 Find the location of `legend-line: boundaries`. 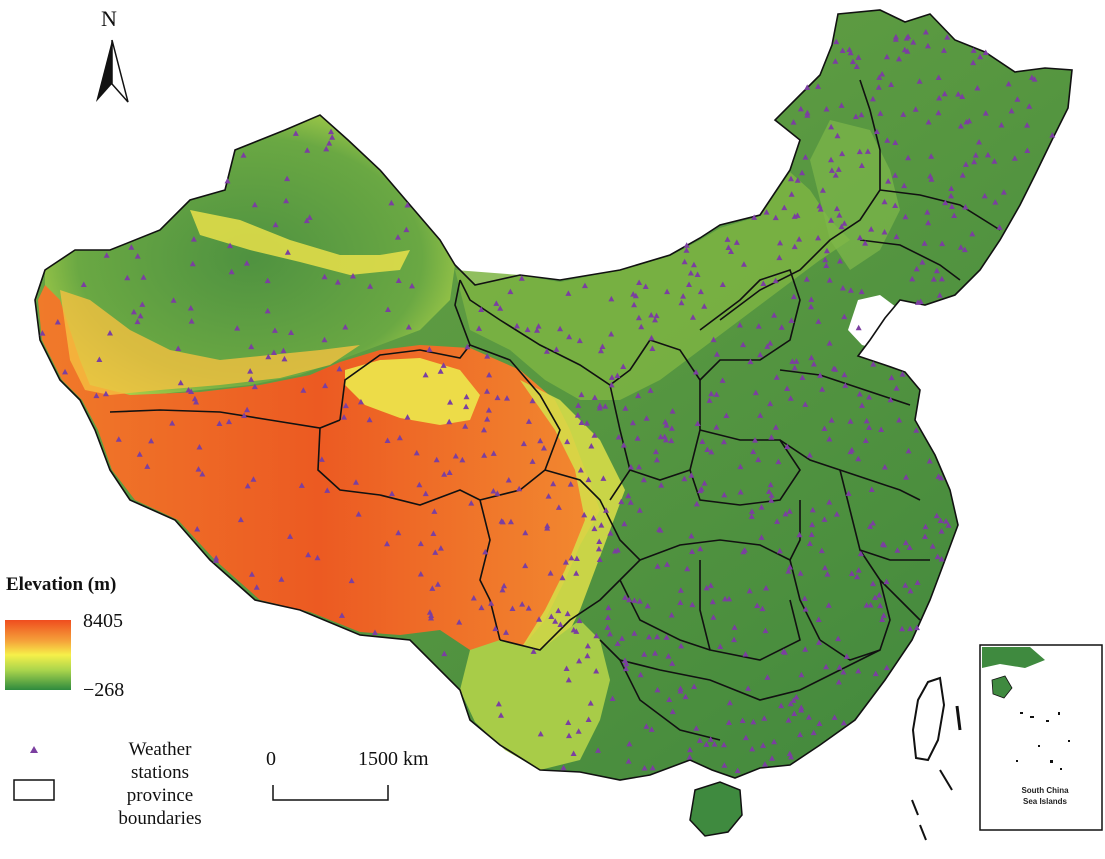

legend-line: boundaries is located at coordinates (160, 818).